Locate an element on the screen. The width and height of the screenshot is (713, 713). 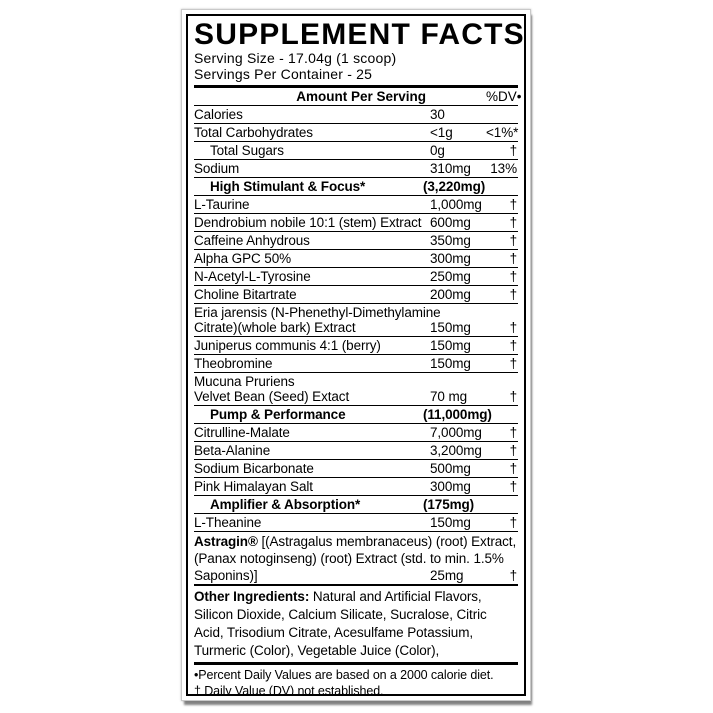
section-header-row: Amplifier & Absorption* (175mg) is located at coordinates (356, 505).